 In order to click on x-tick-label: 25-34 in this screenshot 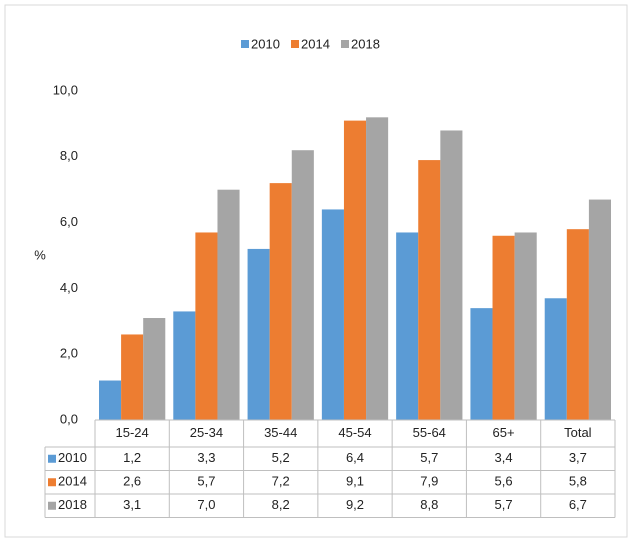, I will do `click(206, 432)`.